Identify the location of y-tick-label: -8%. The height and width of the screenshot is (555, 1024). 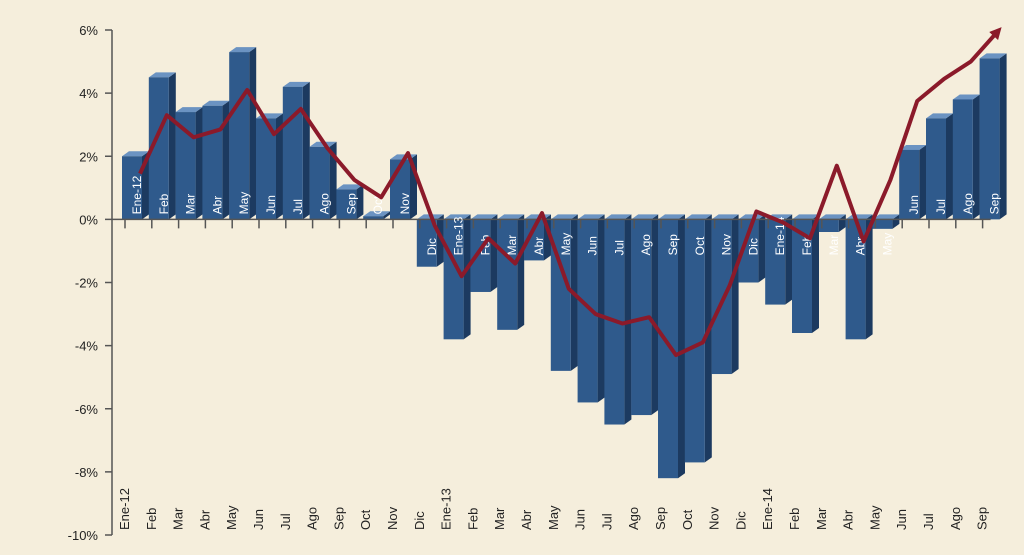
(87, 472).